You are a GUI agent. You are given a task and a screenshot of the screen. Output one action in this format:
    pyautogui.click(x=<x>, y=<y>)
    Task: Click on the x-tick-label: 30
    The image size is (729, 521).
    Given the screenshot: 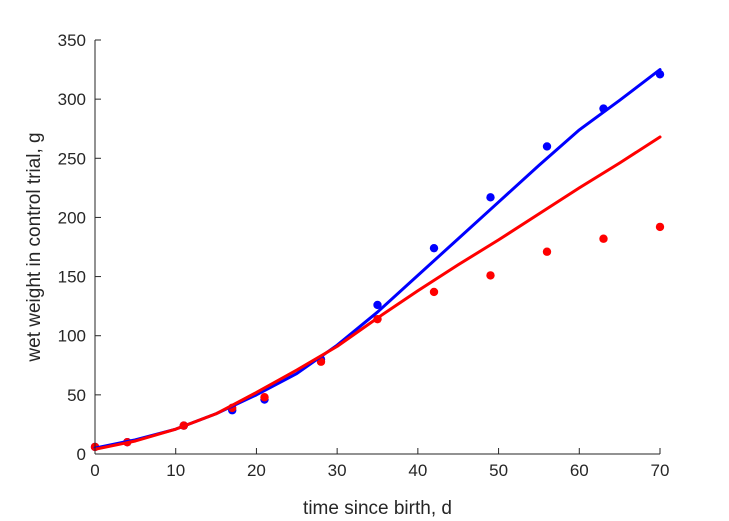 What is the action you would take?
    pyautogui.click(x=337, y=470)
    